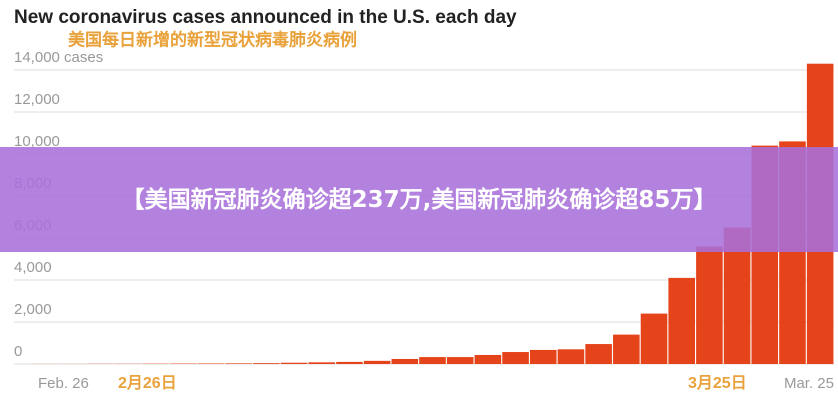 The width and height of the screenshot is (838, 400). What do you see at coordinates (63, 383) in the screenshot?
I see `x-tick-label: Feb. 26` at bounding box center [63, 383].